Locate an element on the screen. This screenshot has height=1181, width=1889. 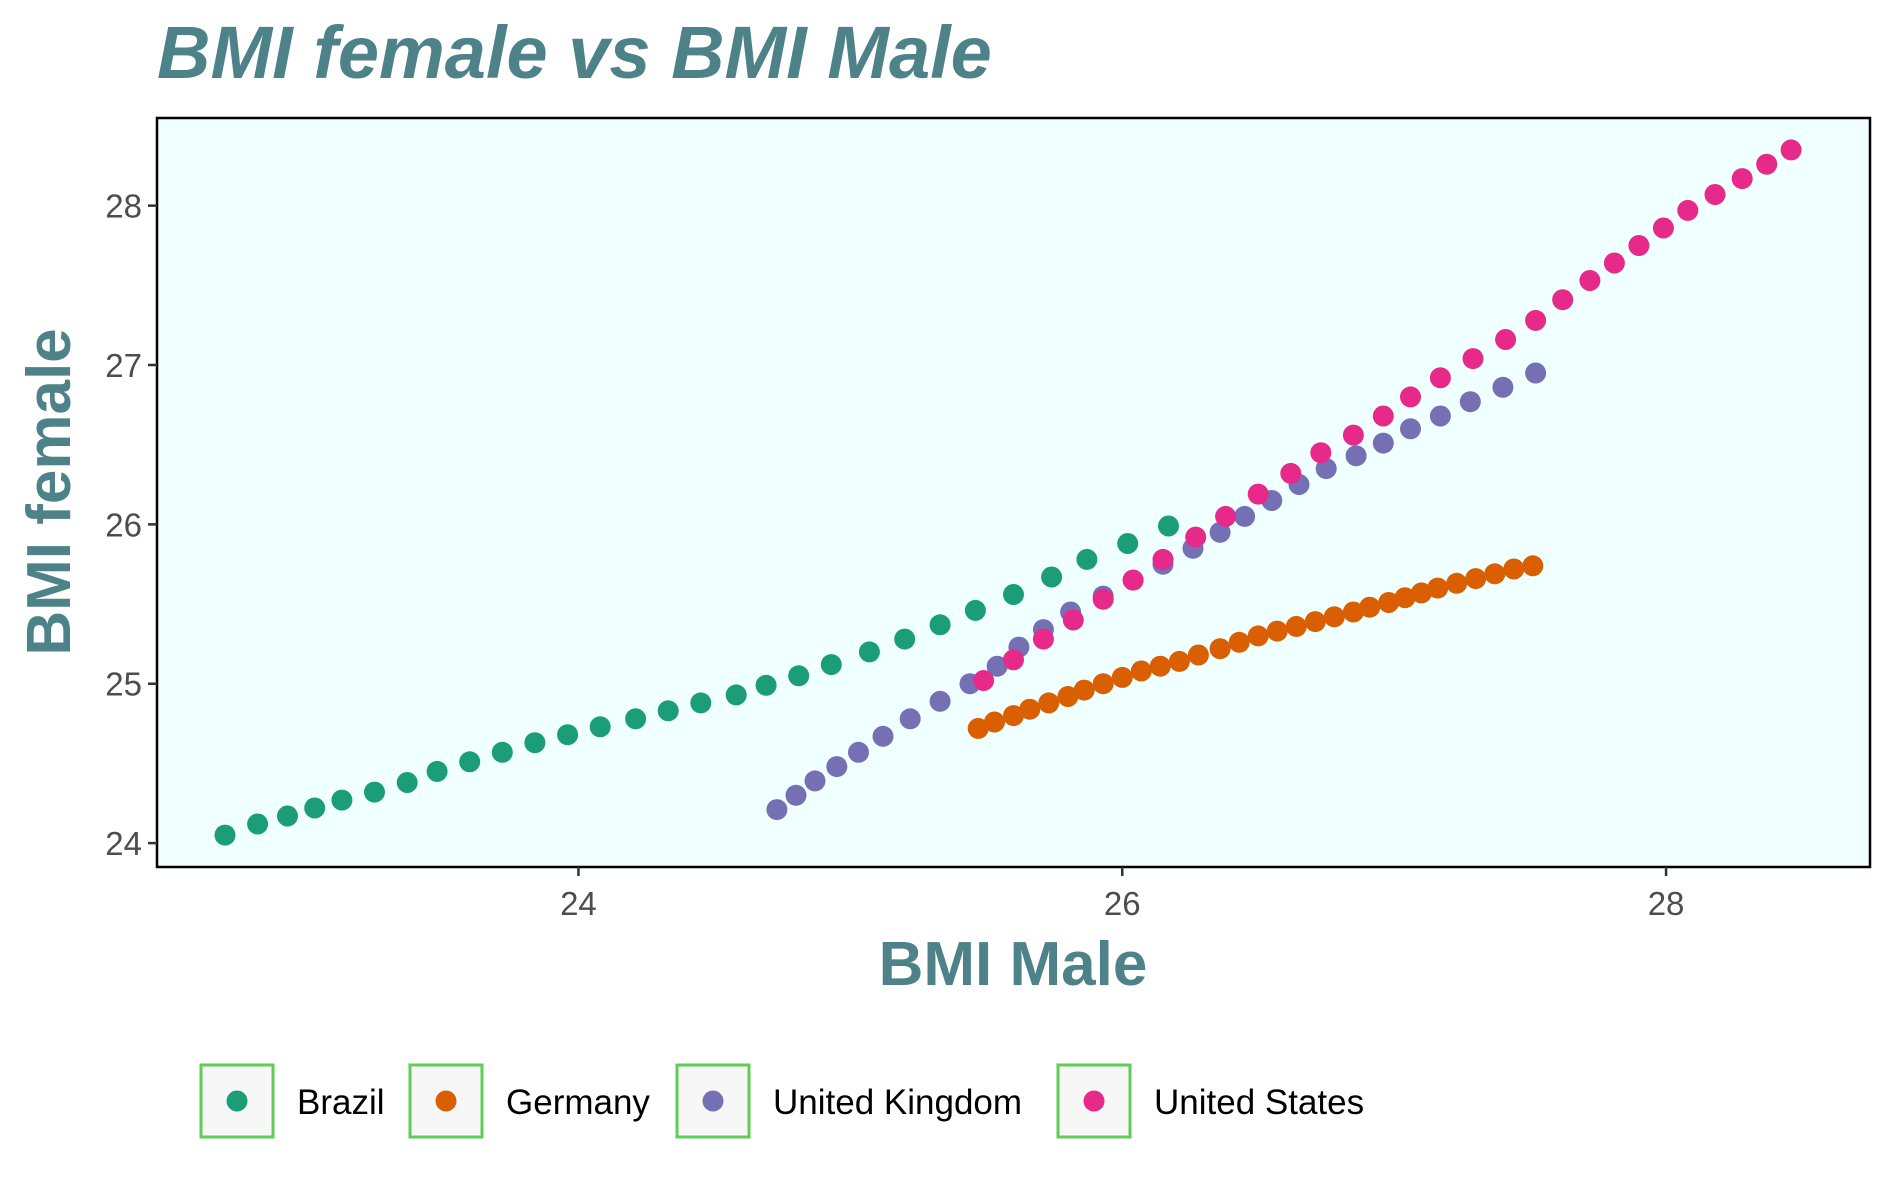
y-tick-label-24: 24 is located at coordinates (123, 843).